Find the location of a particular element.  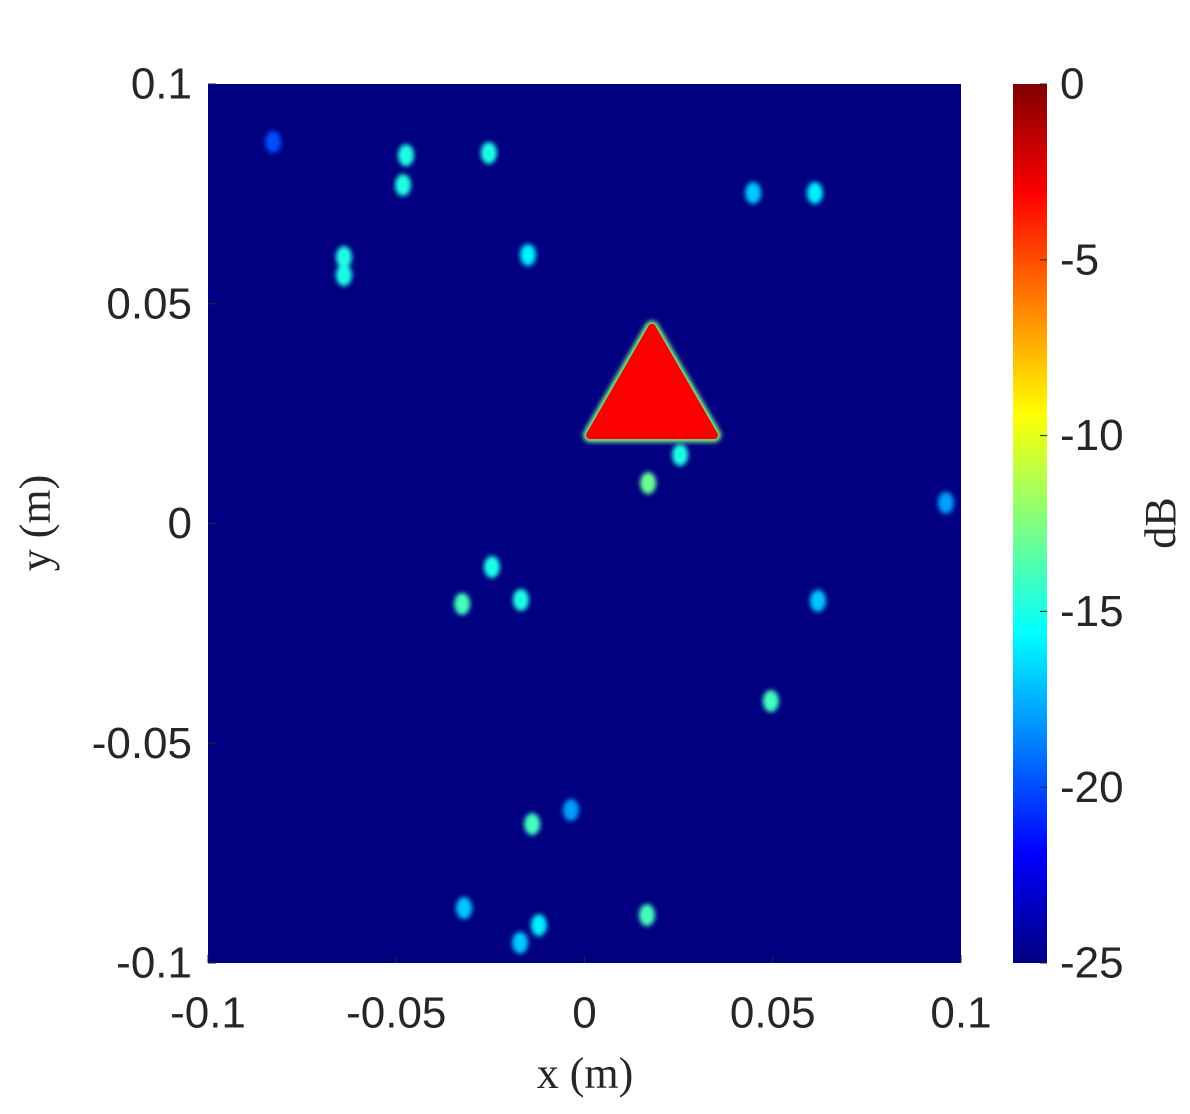

colorbar-label: dB is located at coordinates (1160, 522).